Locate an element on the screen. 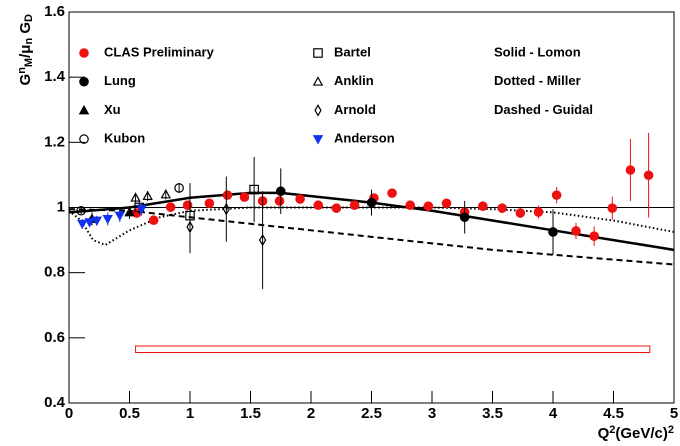 This screenshot has width=680, height=446. y-tick-label: 0.4 is located at coordinates (55, 402).